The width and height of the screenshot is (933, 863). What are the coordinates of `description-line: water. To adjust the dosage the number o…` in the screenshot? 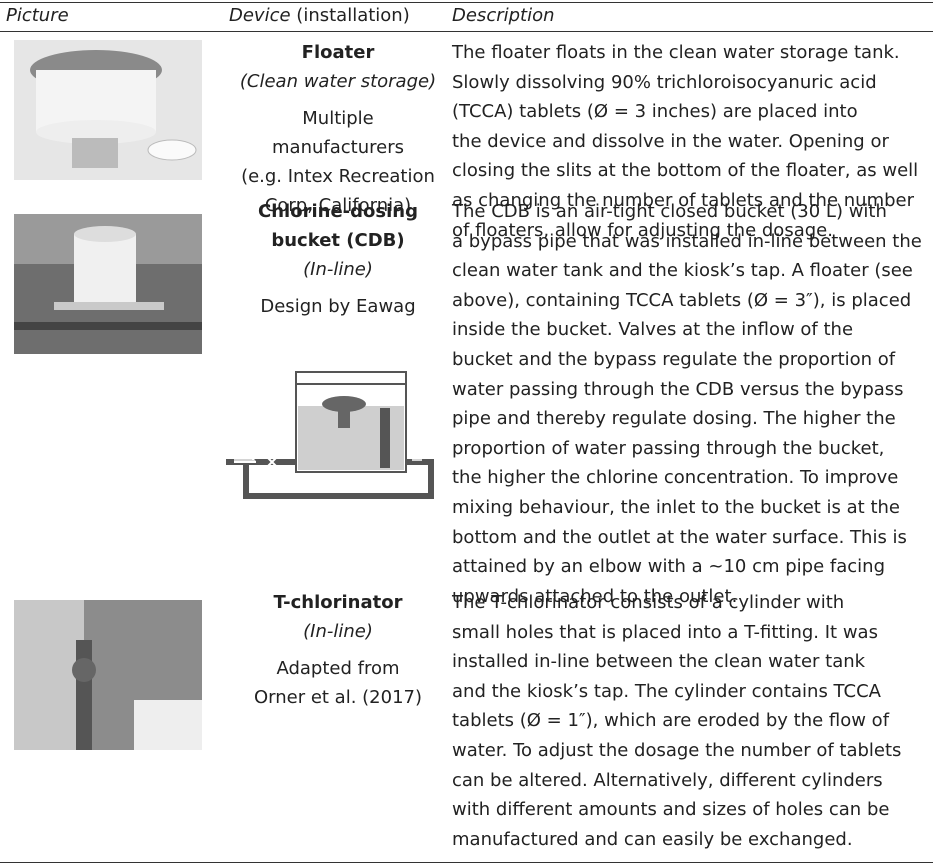 It's located at (677, 750).